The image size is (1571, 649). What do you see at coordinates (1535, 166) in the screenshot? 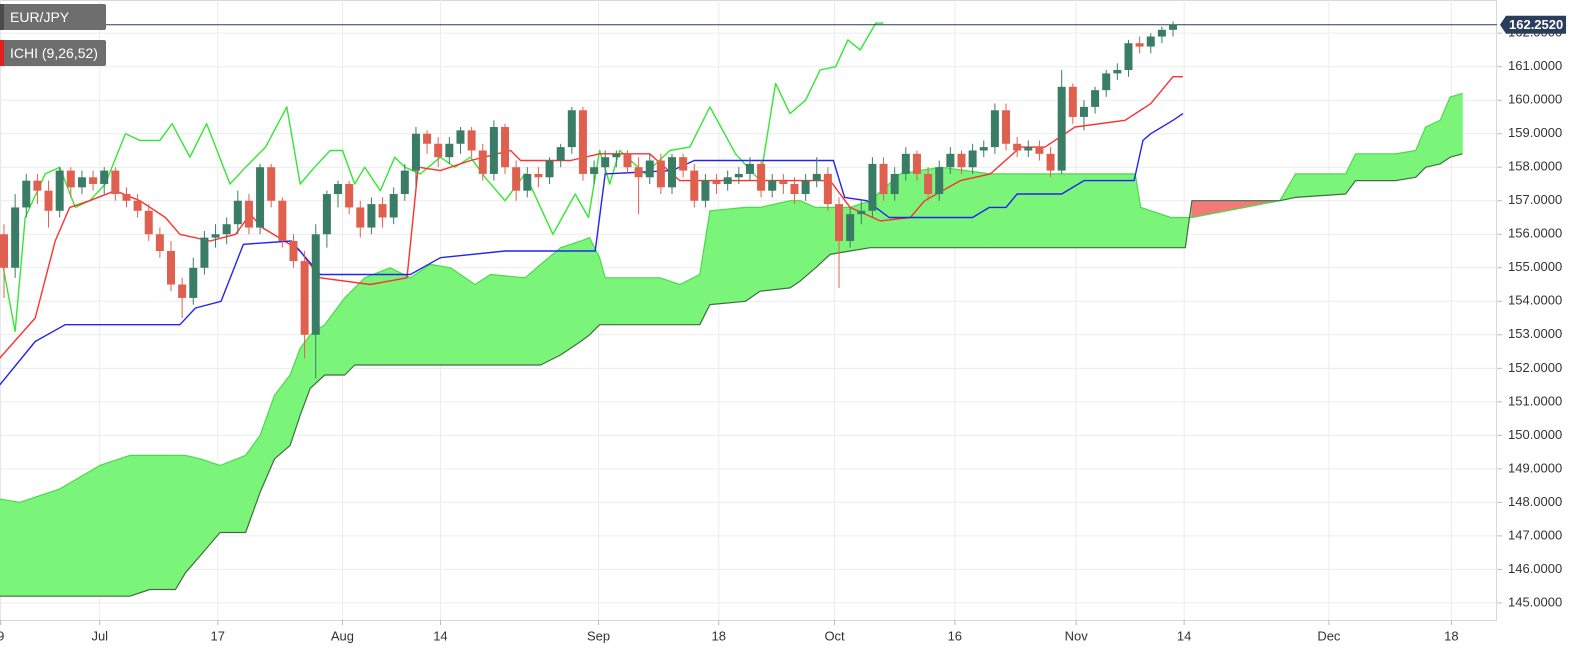
I see `y-tick-label: 158.0000` at bounding box center [1535, 166].